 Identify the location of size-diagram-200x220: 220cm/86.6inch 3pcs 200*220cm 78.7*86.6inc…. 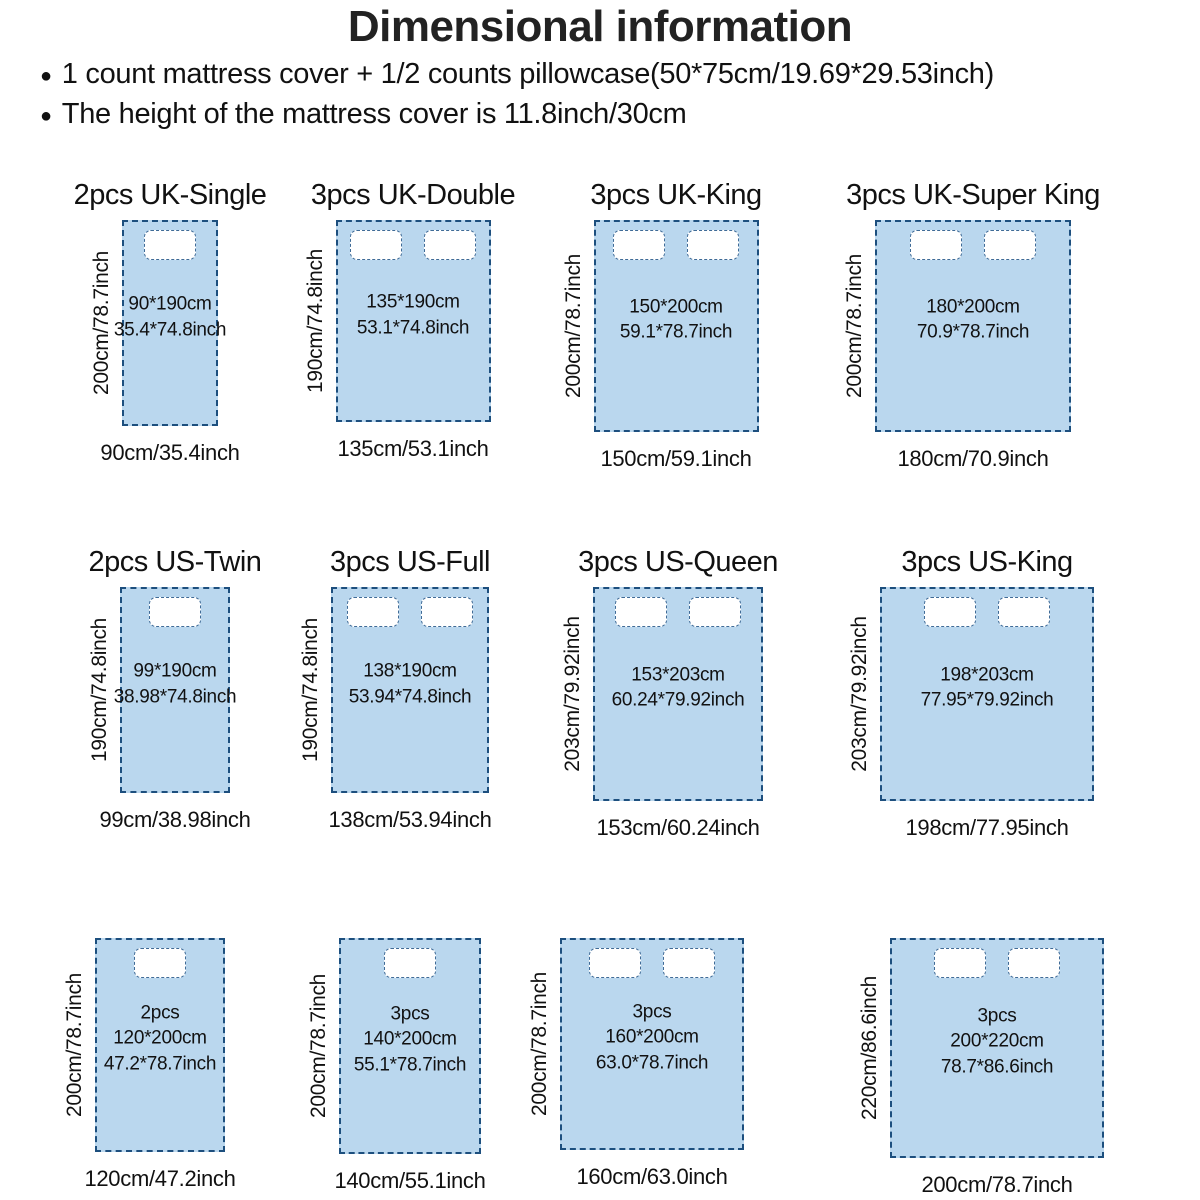
(997, 1068).